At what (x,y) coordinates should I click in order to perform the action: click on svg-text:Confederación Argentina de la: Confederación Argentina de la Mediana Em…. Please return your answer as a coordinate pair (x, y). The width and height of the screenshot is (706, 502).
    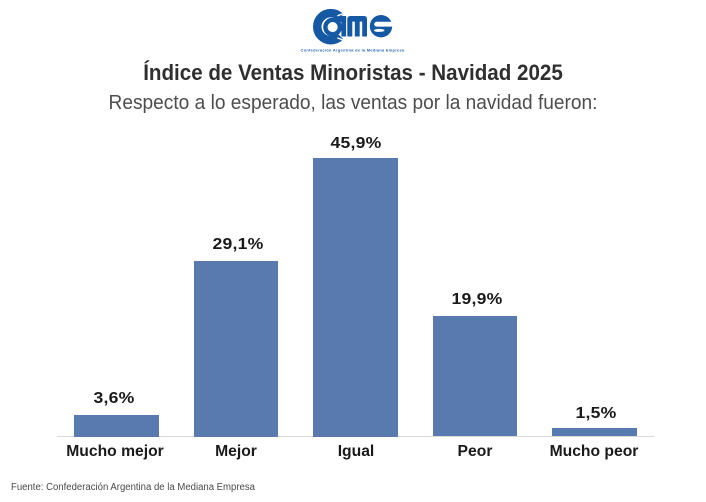
    Looking at the image, I should click on (353, 49).